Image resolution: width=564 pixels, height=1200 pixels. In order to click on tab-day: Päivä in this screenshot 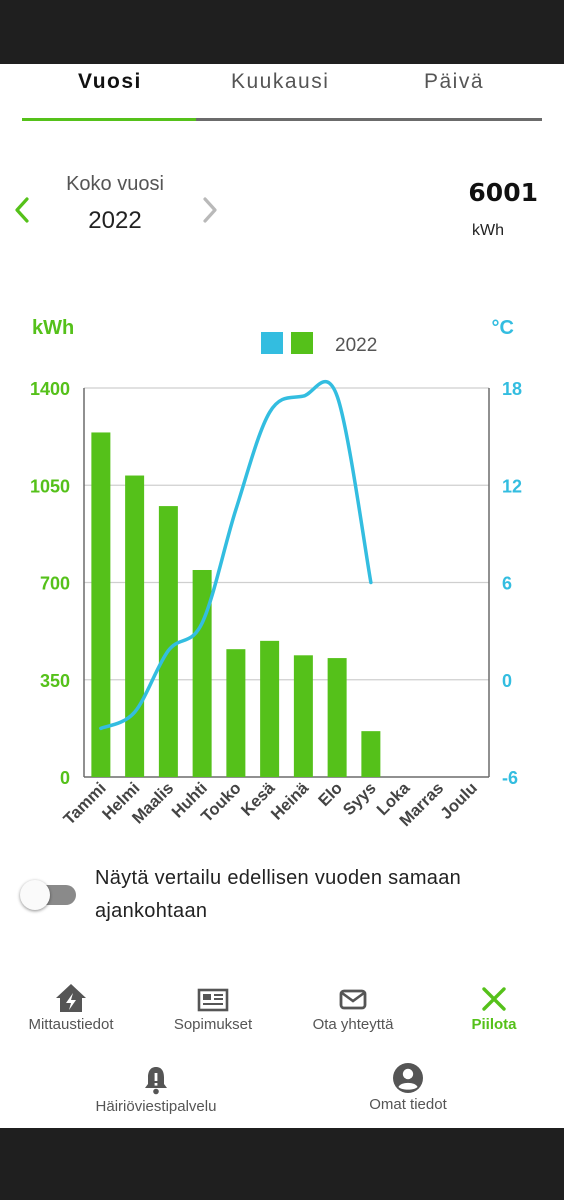, I will do `click(454, 81)`.